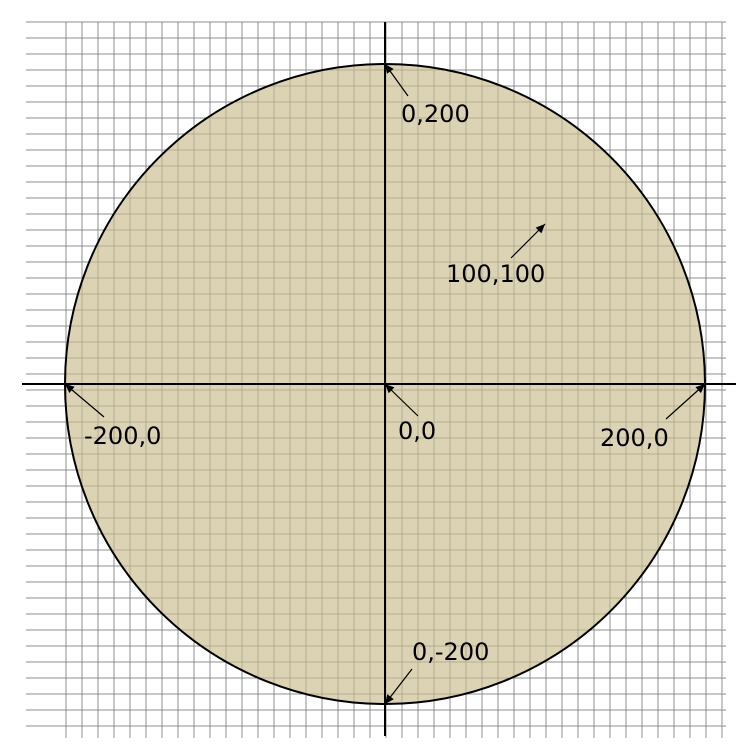  What do you see at coordinates (495, 274) in the screenshot?
I see `point-label-first-quadrant: 100,100` at bounding box center [495, 274].